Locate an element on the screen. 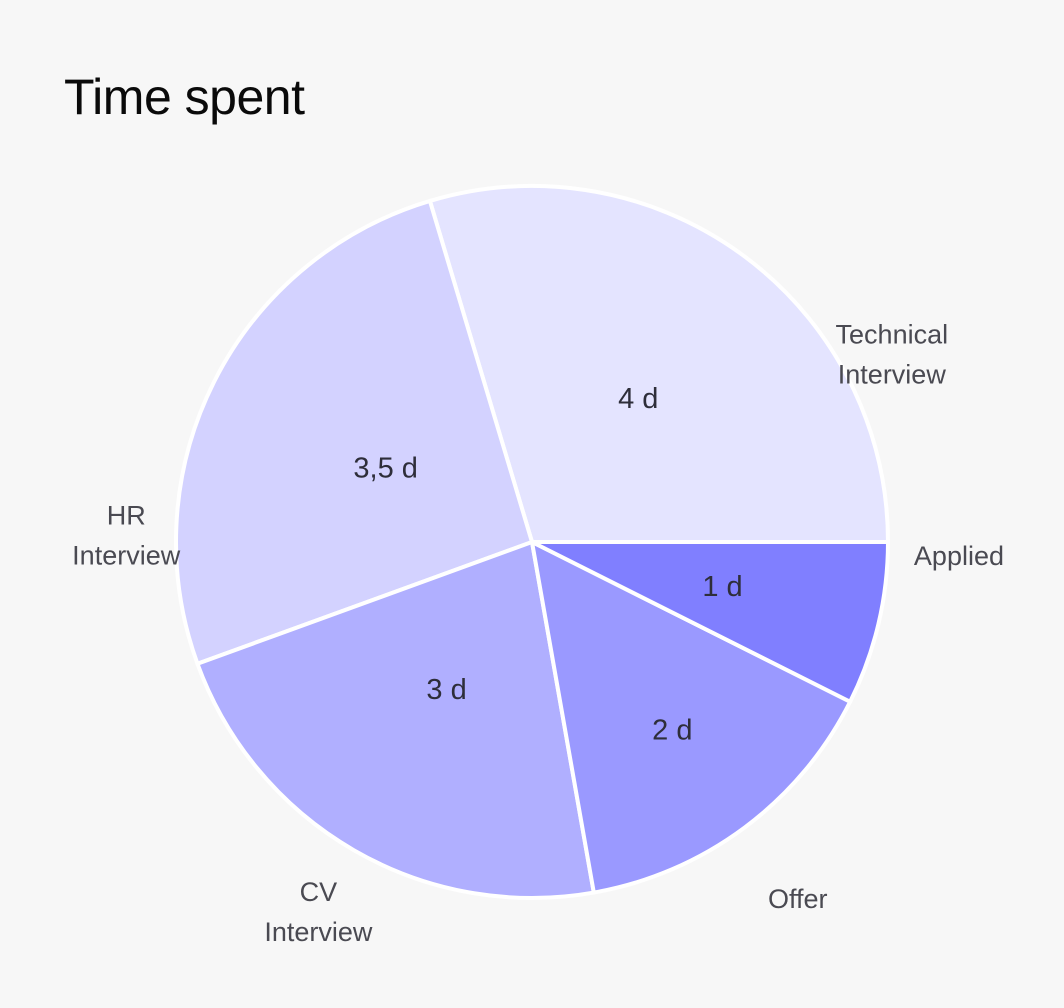 The height and width of the screenshot is (1008, 1064). value-labels: 4 d 3,5 d 3 d 2 d 1 d is located at coordinates (547, 564).